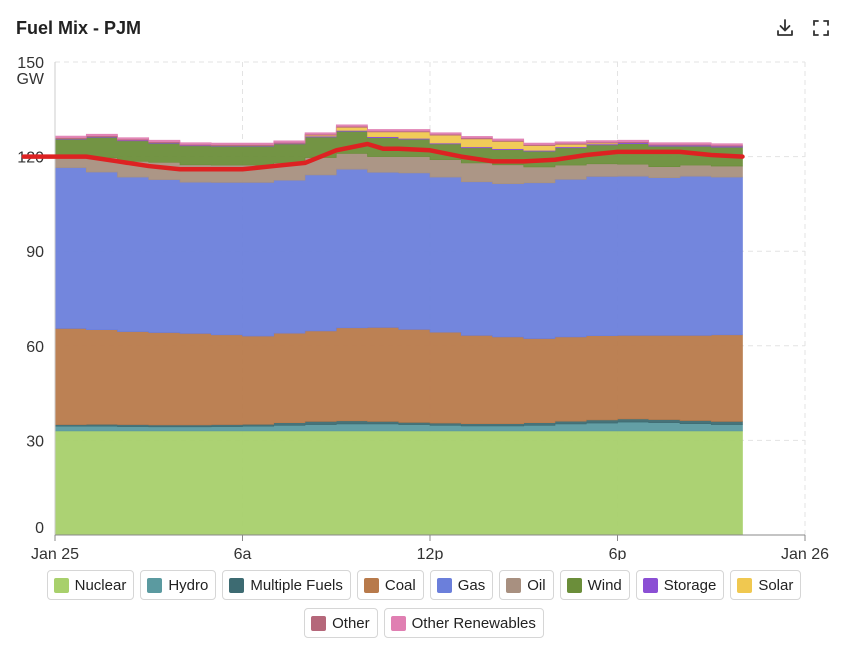 The image size is (848, 648). Describe the element at coordinates (618, 553) in the screenshot. I see `x-tick-label: 6p` at that location.